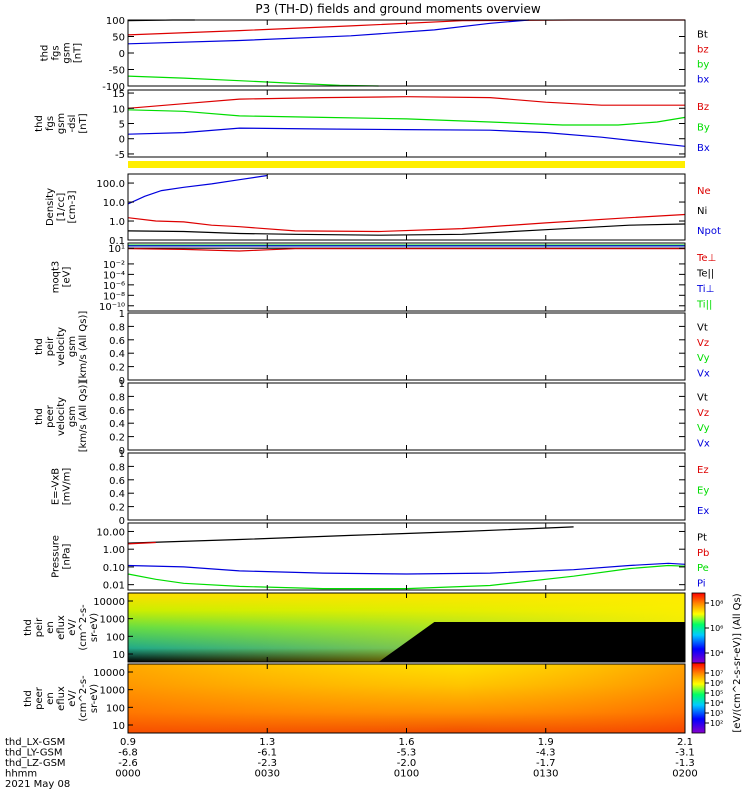  I want to click on xaxis-value: -2.0, so click(407, 763).